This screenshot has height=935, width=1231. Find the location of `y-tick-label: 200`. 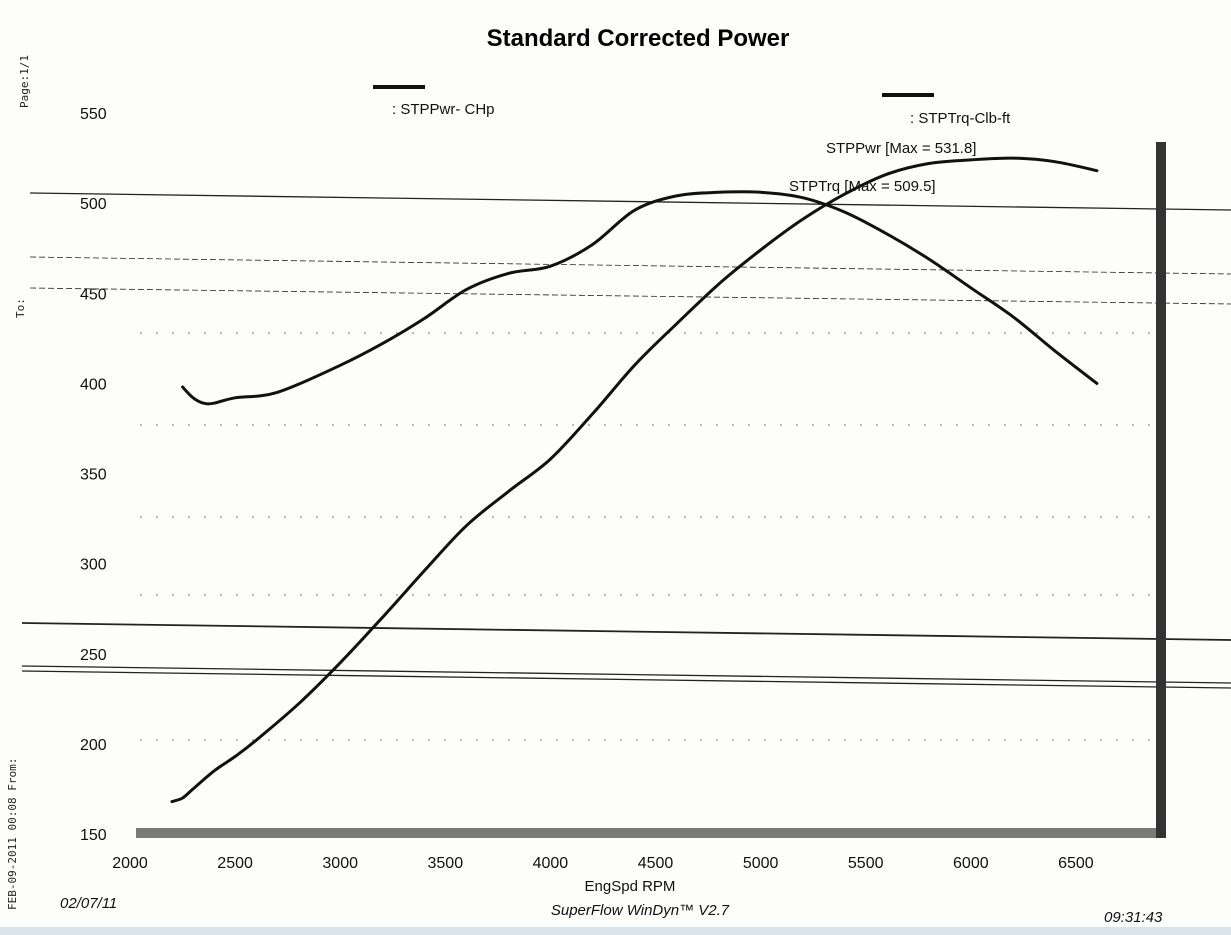

y-tick-label: 200 is located at coordinates (93, 745).